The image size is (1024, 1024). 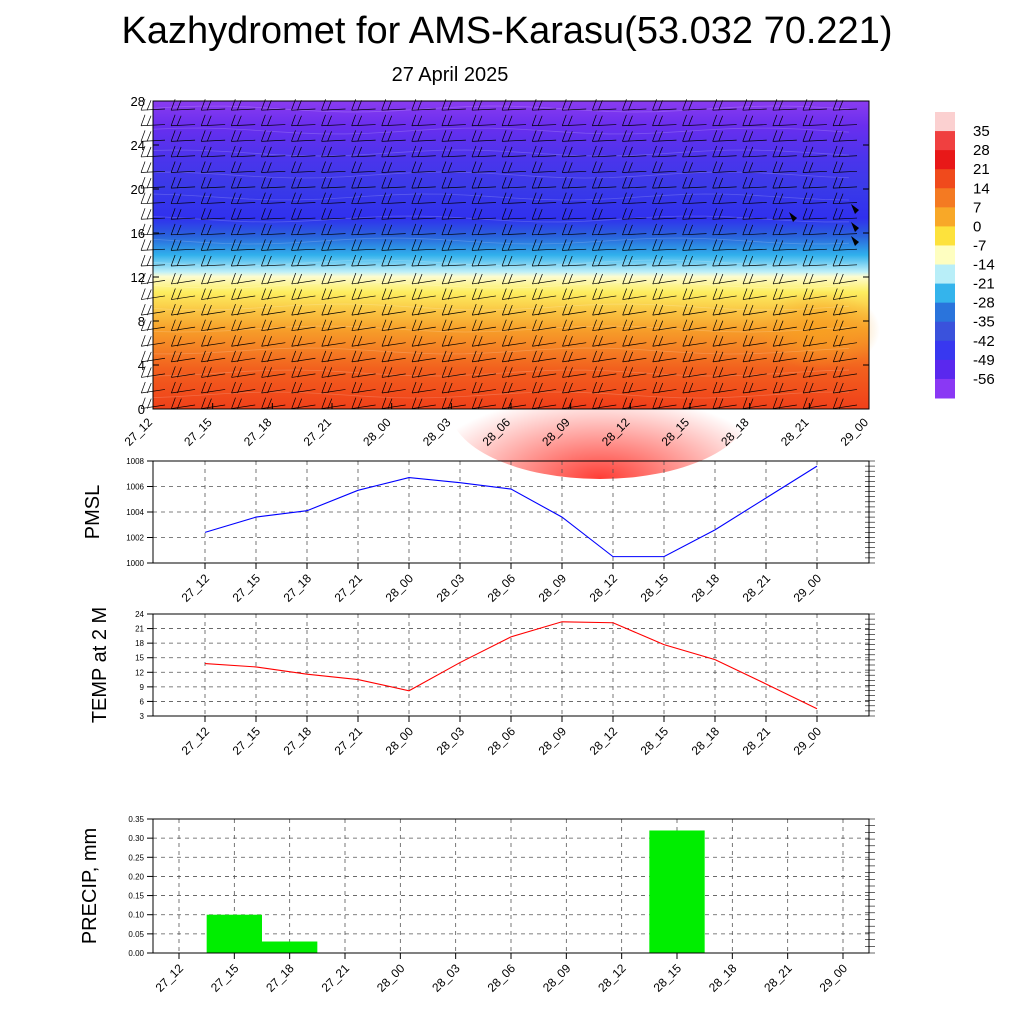 I want to click on y-tick-label: 0.00, so click(x=136, y=953).